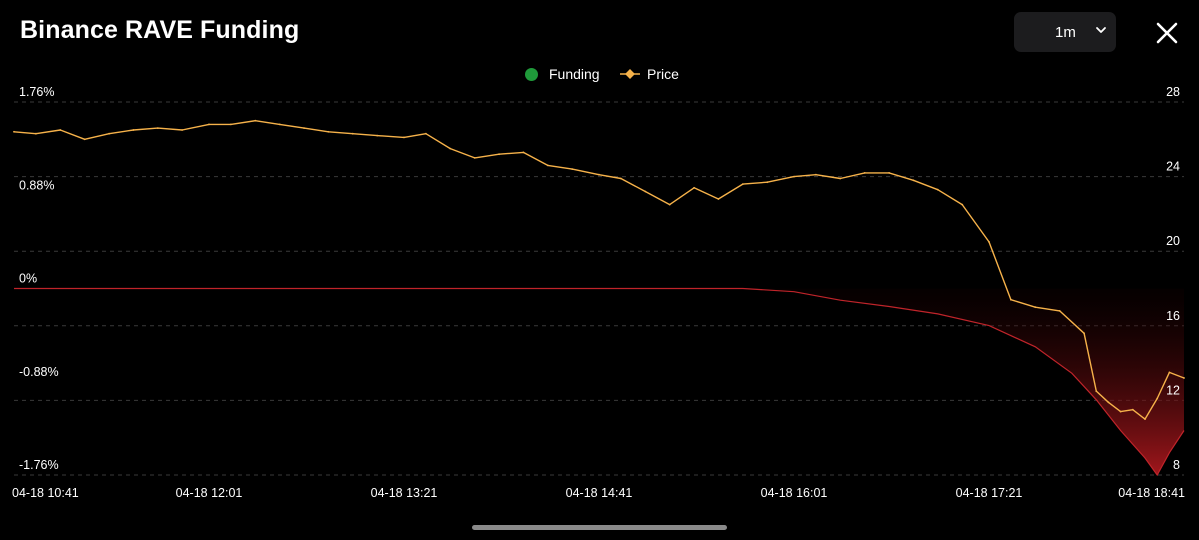 Image resolution: width=1199 pixels, height=540 pixels. What do you see at coordinates (1173, 316) in the screenshot?
I see `y-right-tick-label: 16` at bounding box center [1173, 316].